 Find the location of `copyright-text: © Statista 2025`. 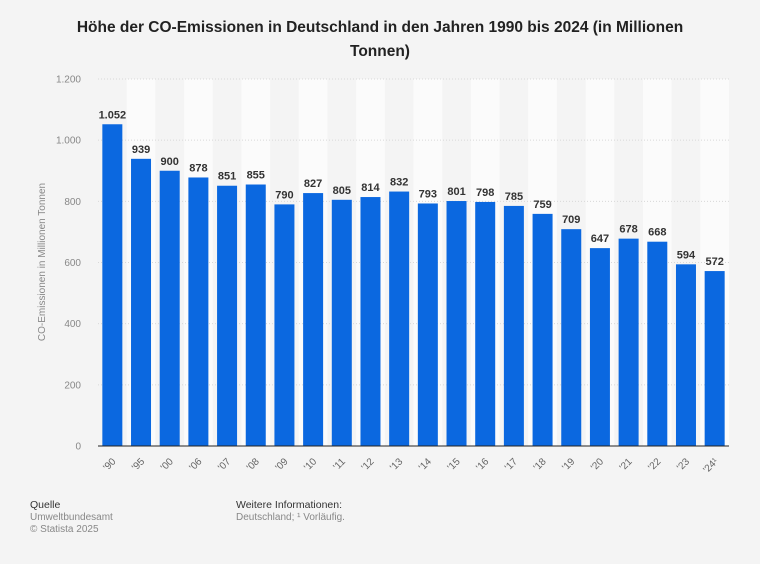

copyright-text: © Statista 2025 is located at coordinates (64, 529).